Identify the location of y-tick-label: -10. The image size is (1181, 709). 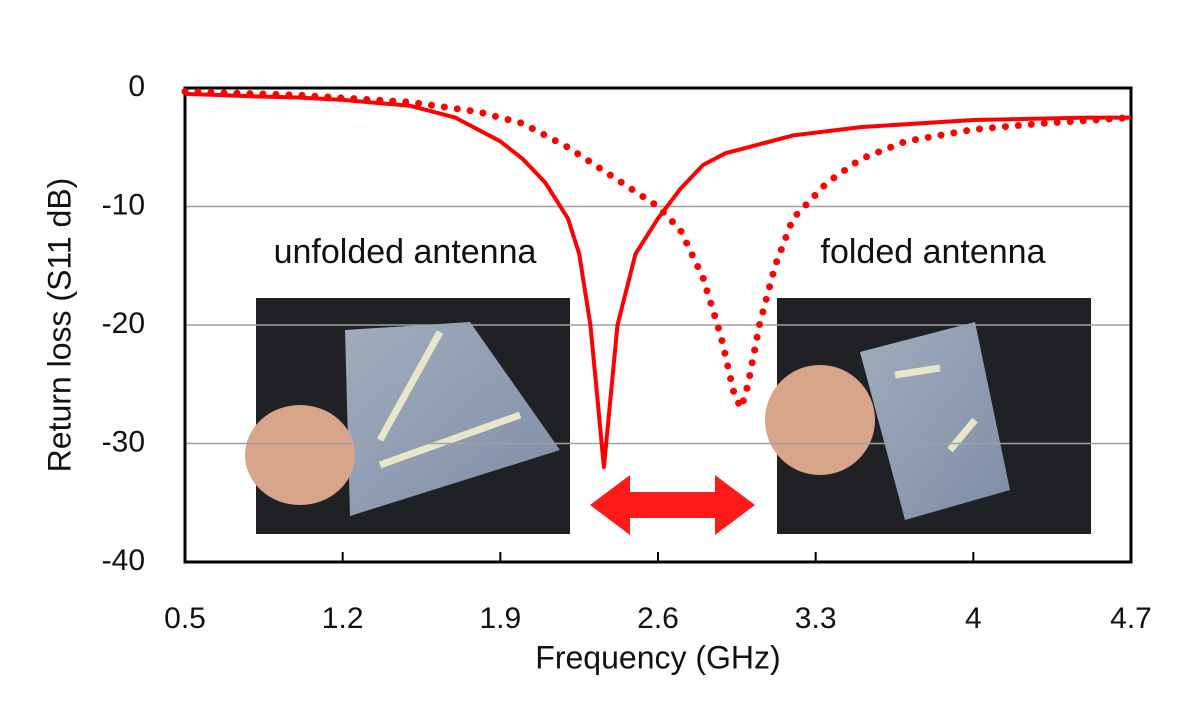
(123, 204).